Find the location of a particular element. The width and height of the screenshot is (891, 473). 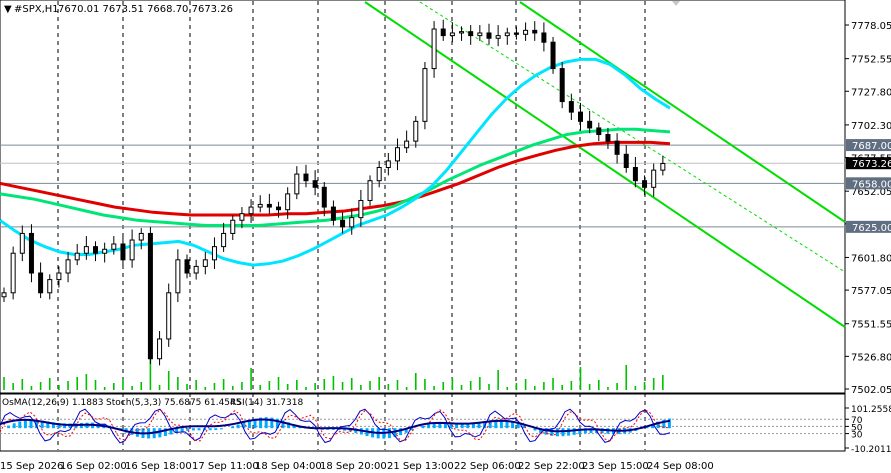

volume-histogram is located at coordinates (333, 364).